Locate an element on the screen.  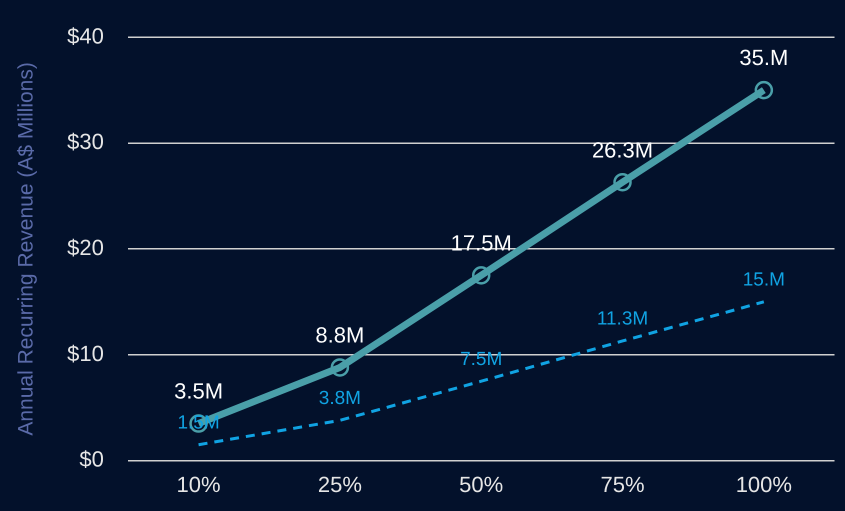
y-tick-label: $30 is located at coordinates (85, 141).